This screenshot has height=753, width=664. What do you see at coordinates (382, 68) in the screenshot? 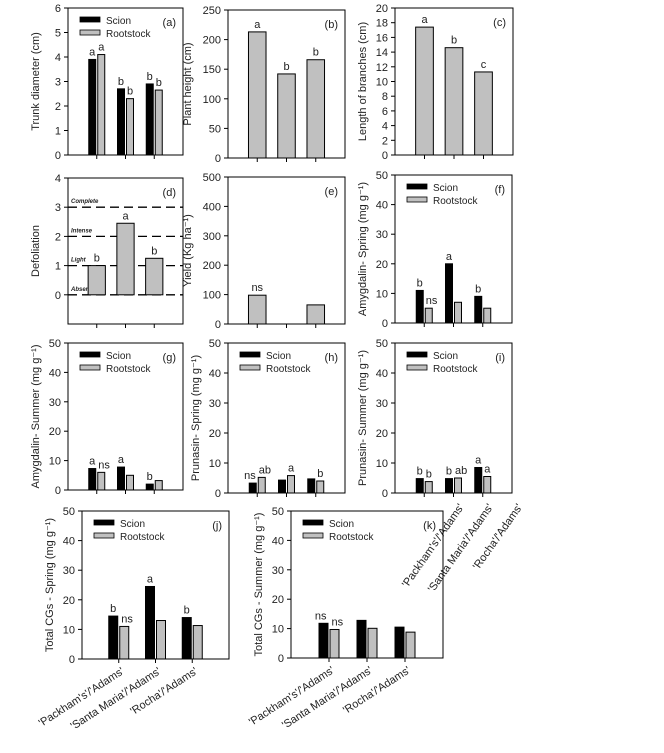
I see `y-tick-label: 12` at bounding box center [382, 68].